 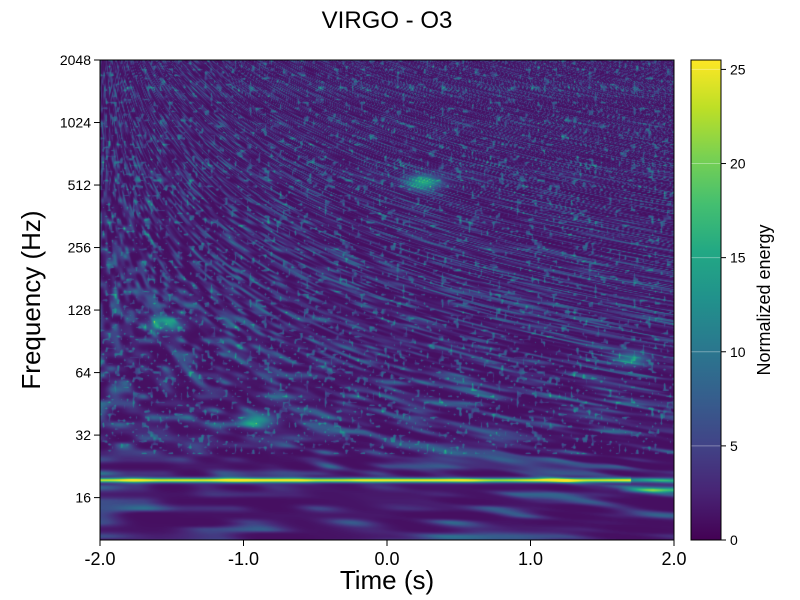 I want to click on y-tick-label: 16, so click(x=83, y=498).